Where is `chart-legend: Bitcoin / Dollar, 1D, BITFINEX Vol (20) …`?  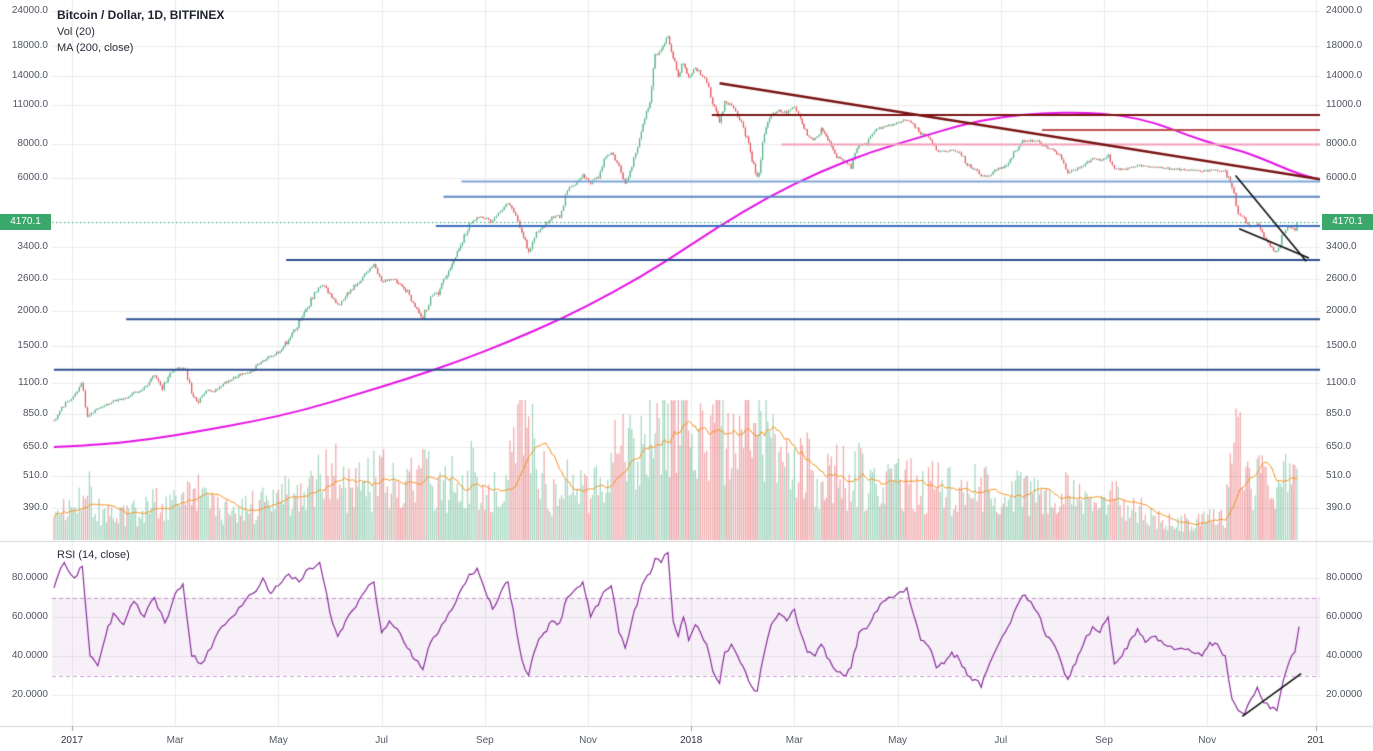
chart-legend: Bitcoin / Dollar, 1D, BITFINEX Vol (20) … is located at coordinates (140, 31).